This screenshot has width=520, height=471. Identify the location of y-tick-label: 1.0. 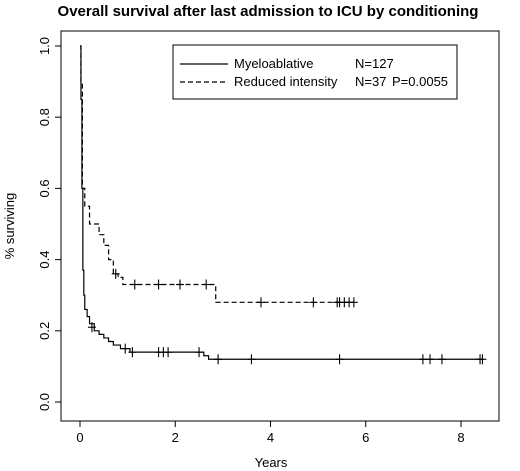
(44, 46).